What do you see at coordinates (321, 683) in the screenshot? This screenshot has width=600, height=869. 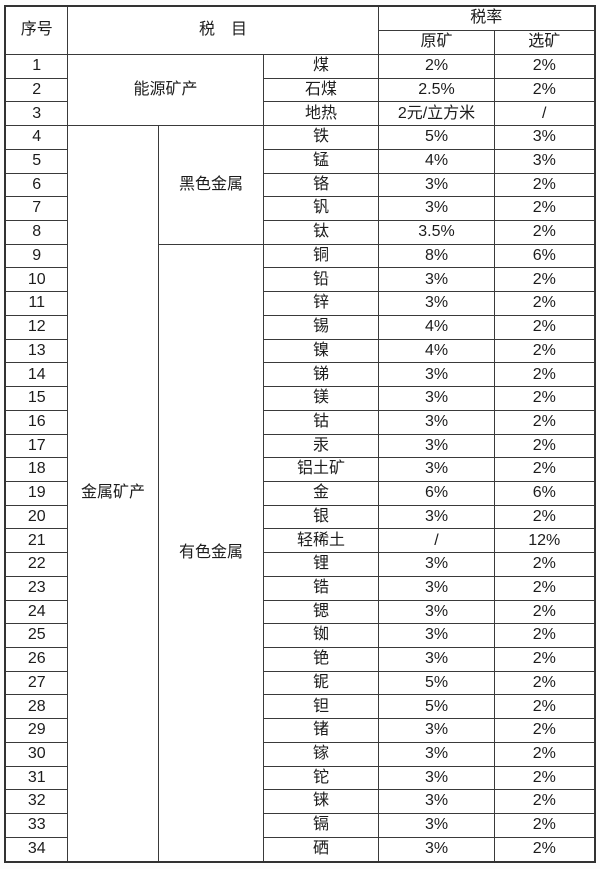 I see `item-cell: 铌` at bounding box center [321, 683].